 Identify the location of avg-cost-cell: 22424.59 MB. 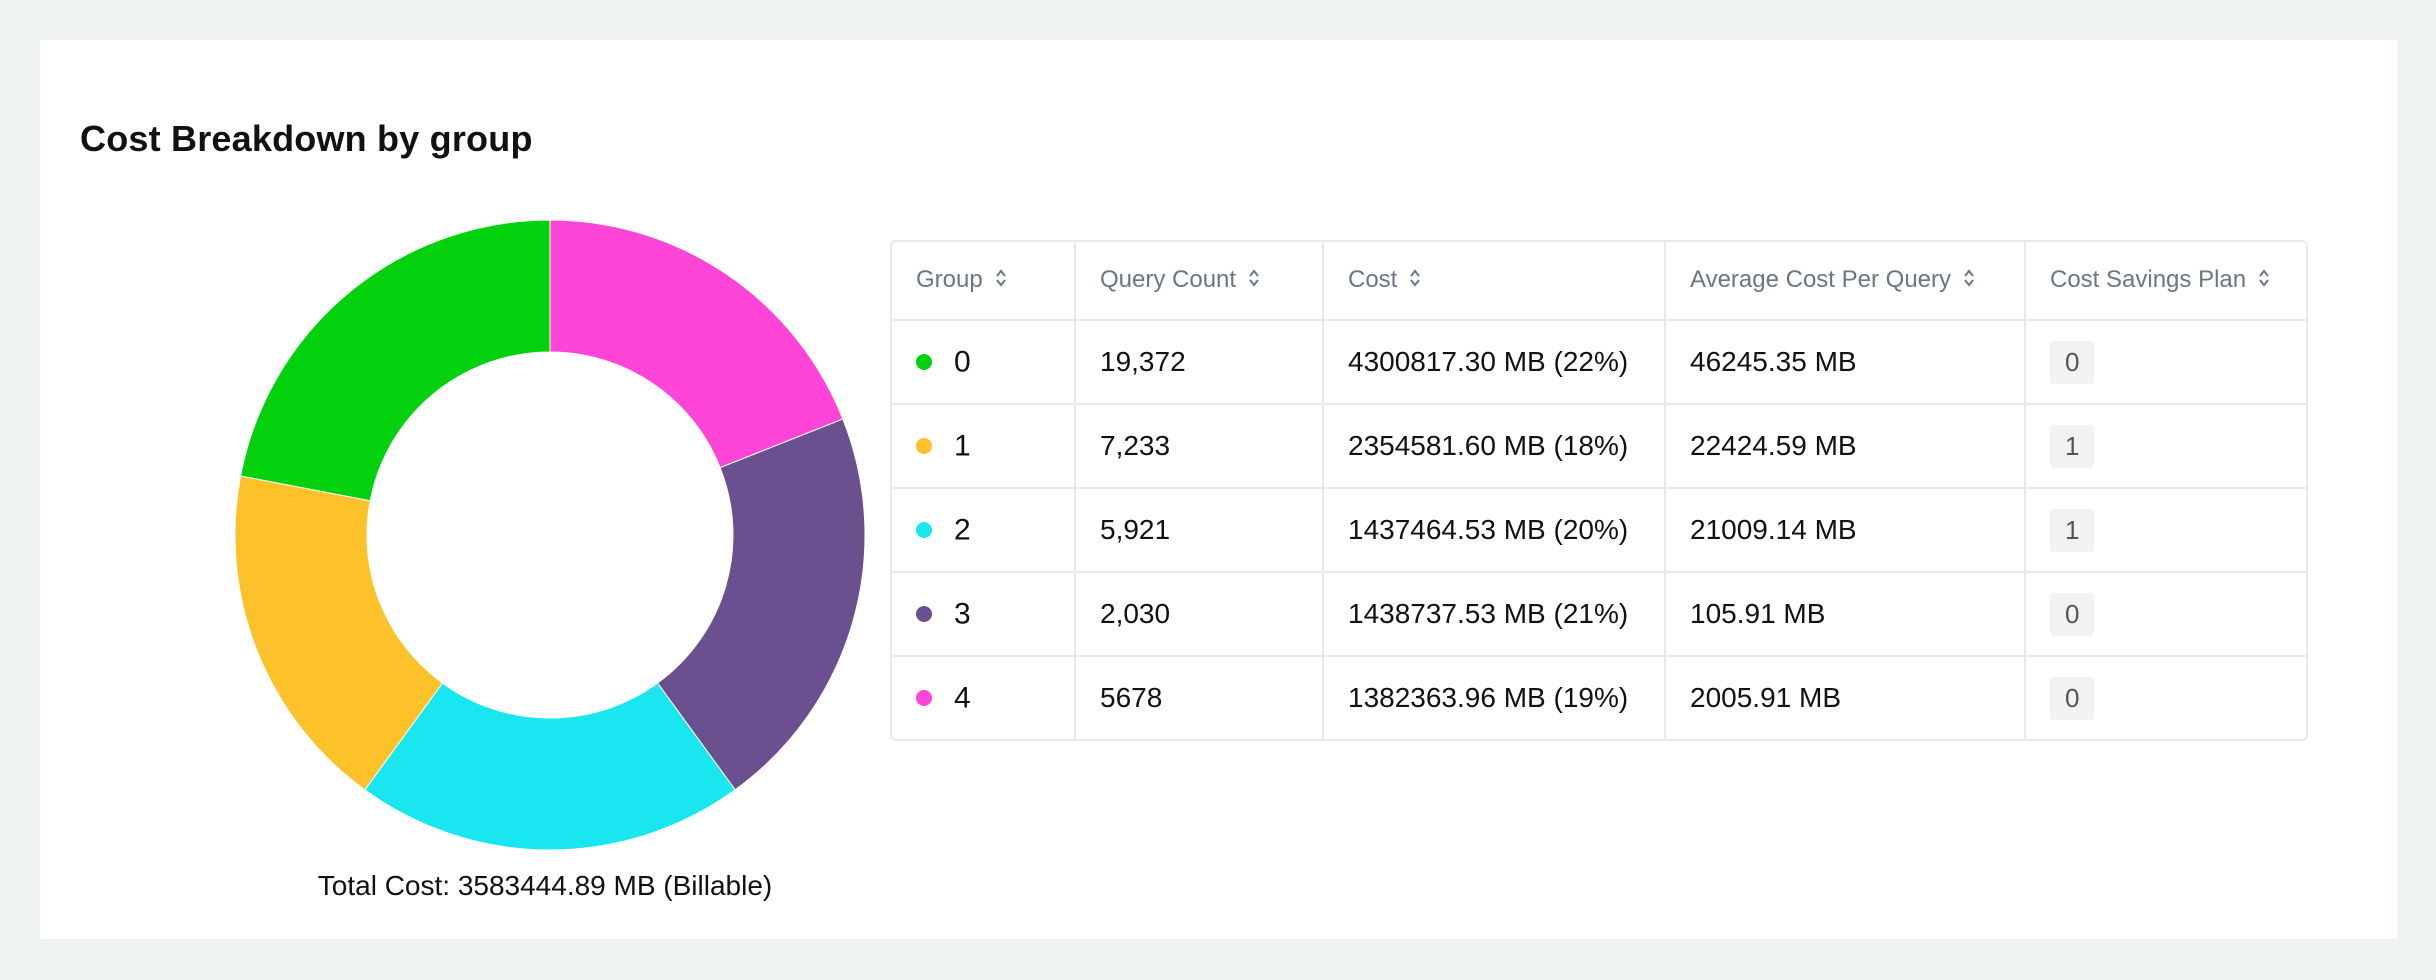
(1846, 447).